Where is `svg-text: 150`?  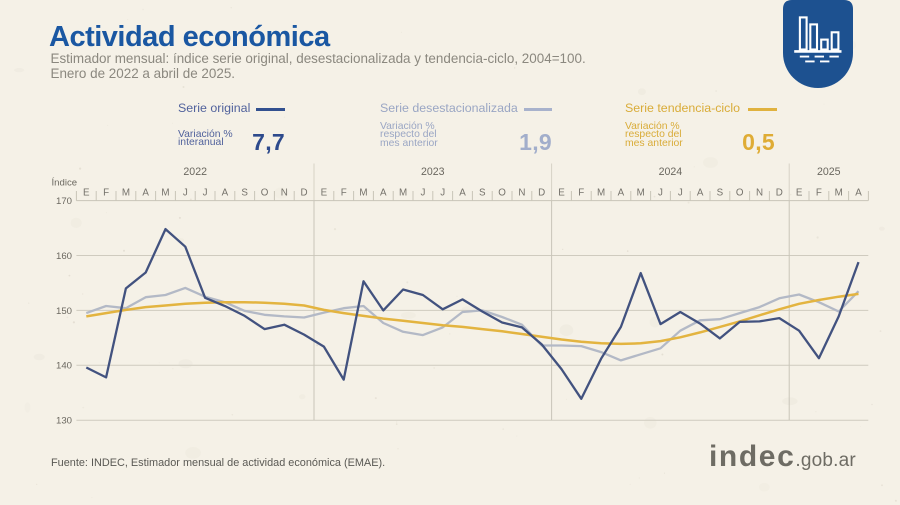 svg-text: 150 is located at coordinates (64, 311).